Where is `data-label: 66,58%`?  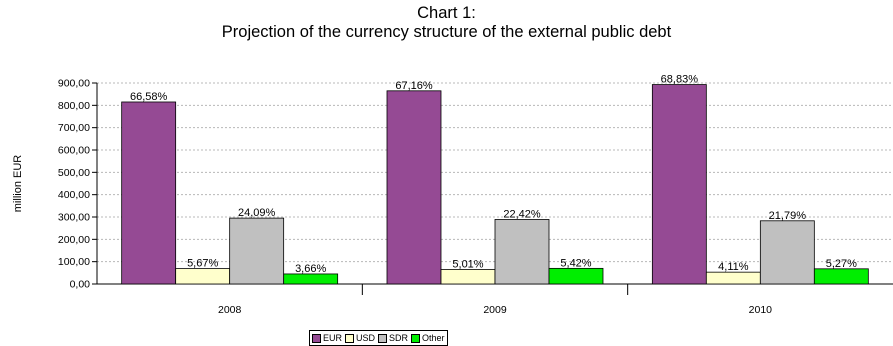
data-label: 66,58% is located at coordinates (149, 97).